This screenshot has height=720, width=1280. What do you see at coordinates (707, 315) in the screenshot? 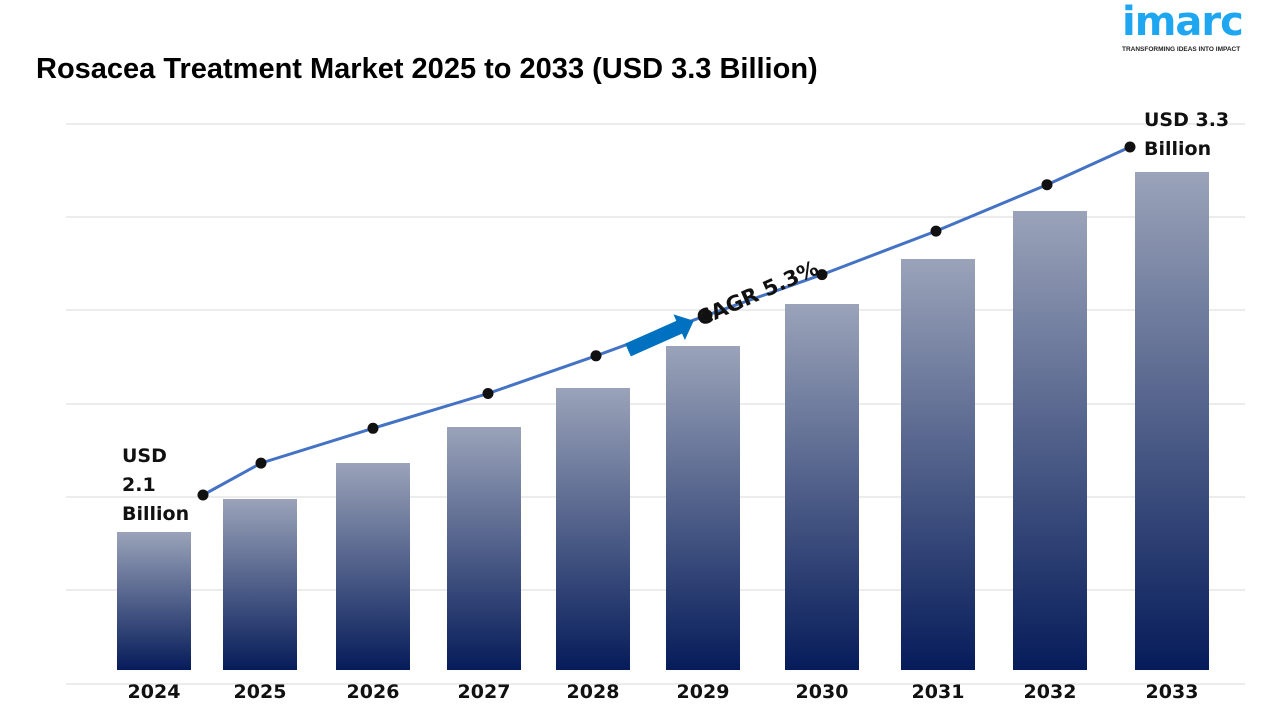
I see `line-point-2029` at bounding box center [707, 315].